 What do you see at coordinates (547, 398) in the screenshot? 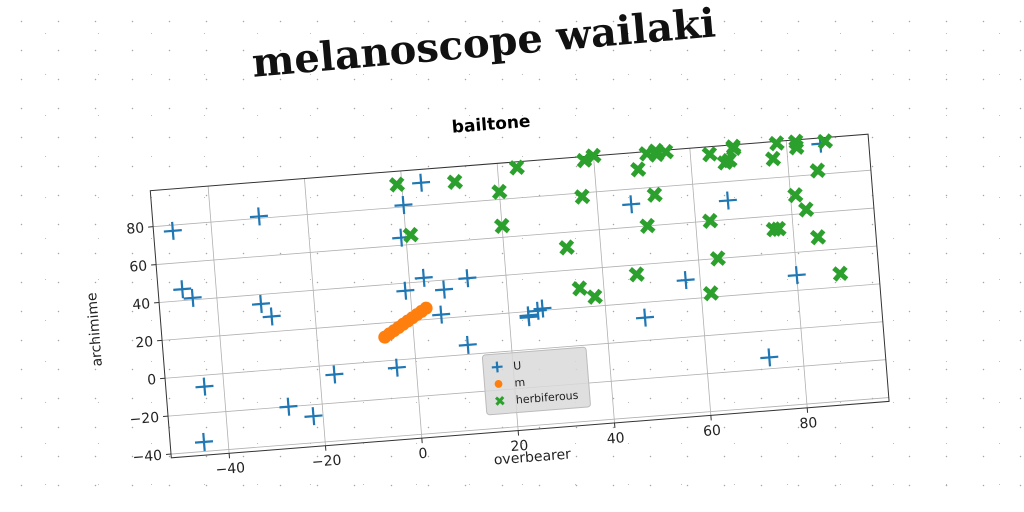
I see `legend-label: herbiferous` at bounding box center [547, 398].